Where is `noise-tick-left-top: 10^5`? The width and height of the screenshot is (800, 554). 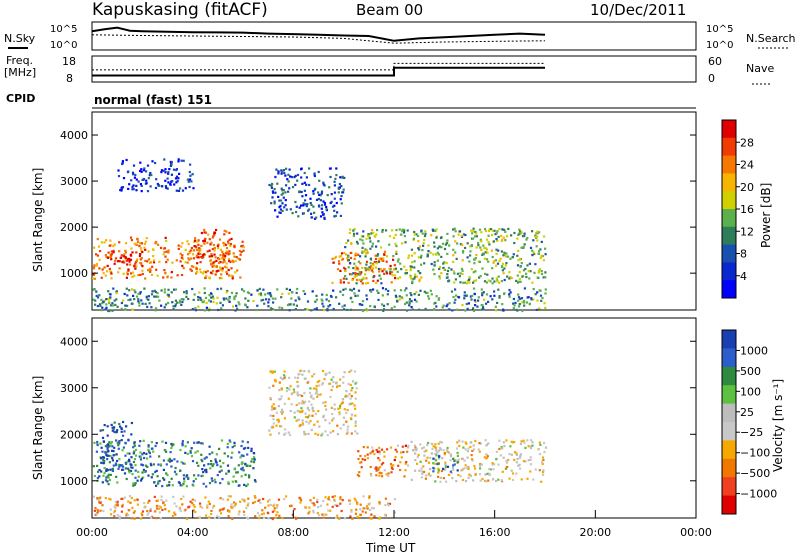
noise-tick-left-top: 10^5 is located at coordinates (63, 29).